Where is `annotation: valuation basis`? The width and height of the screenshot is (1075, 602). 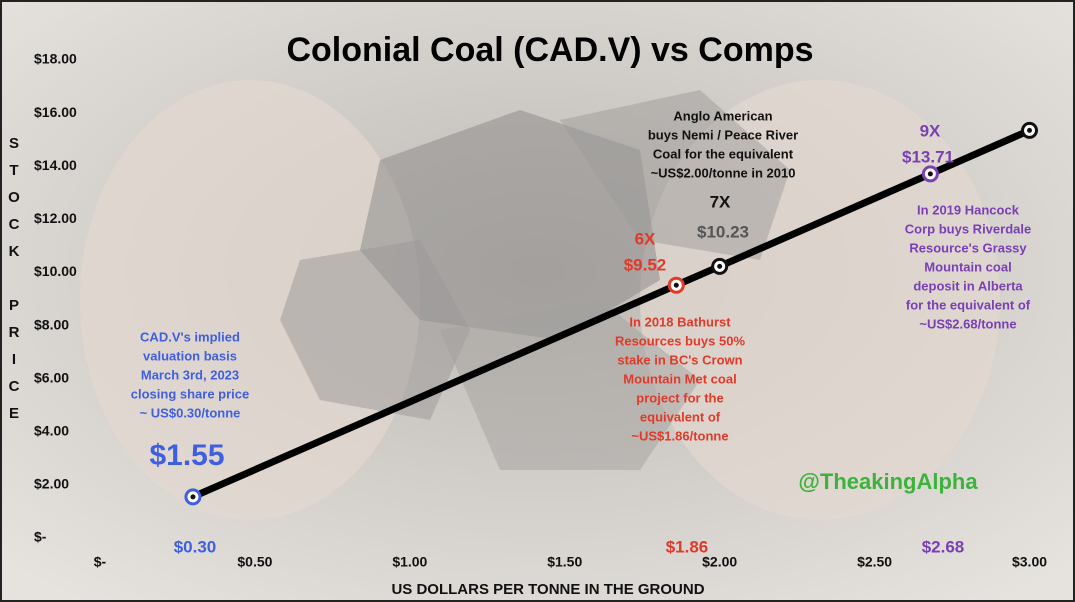
annotation: valuation basis is located at coordinates (190, 355).